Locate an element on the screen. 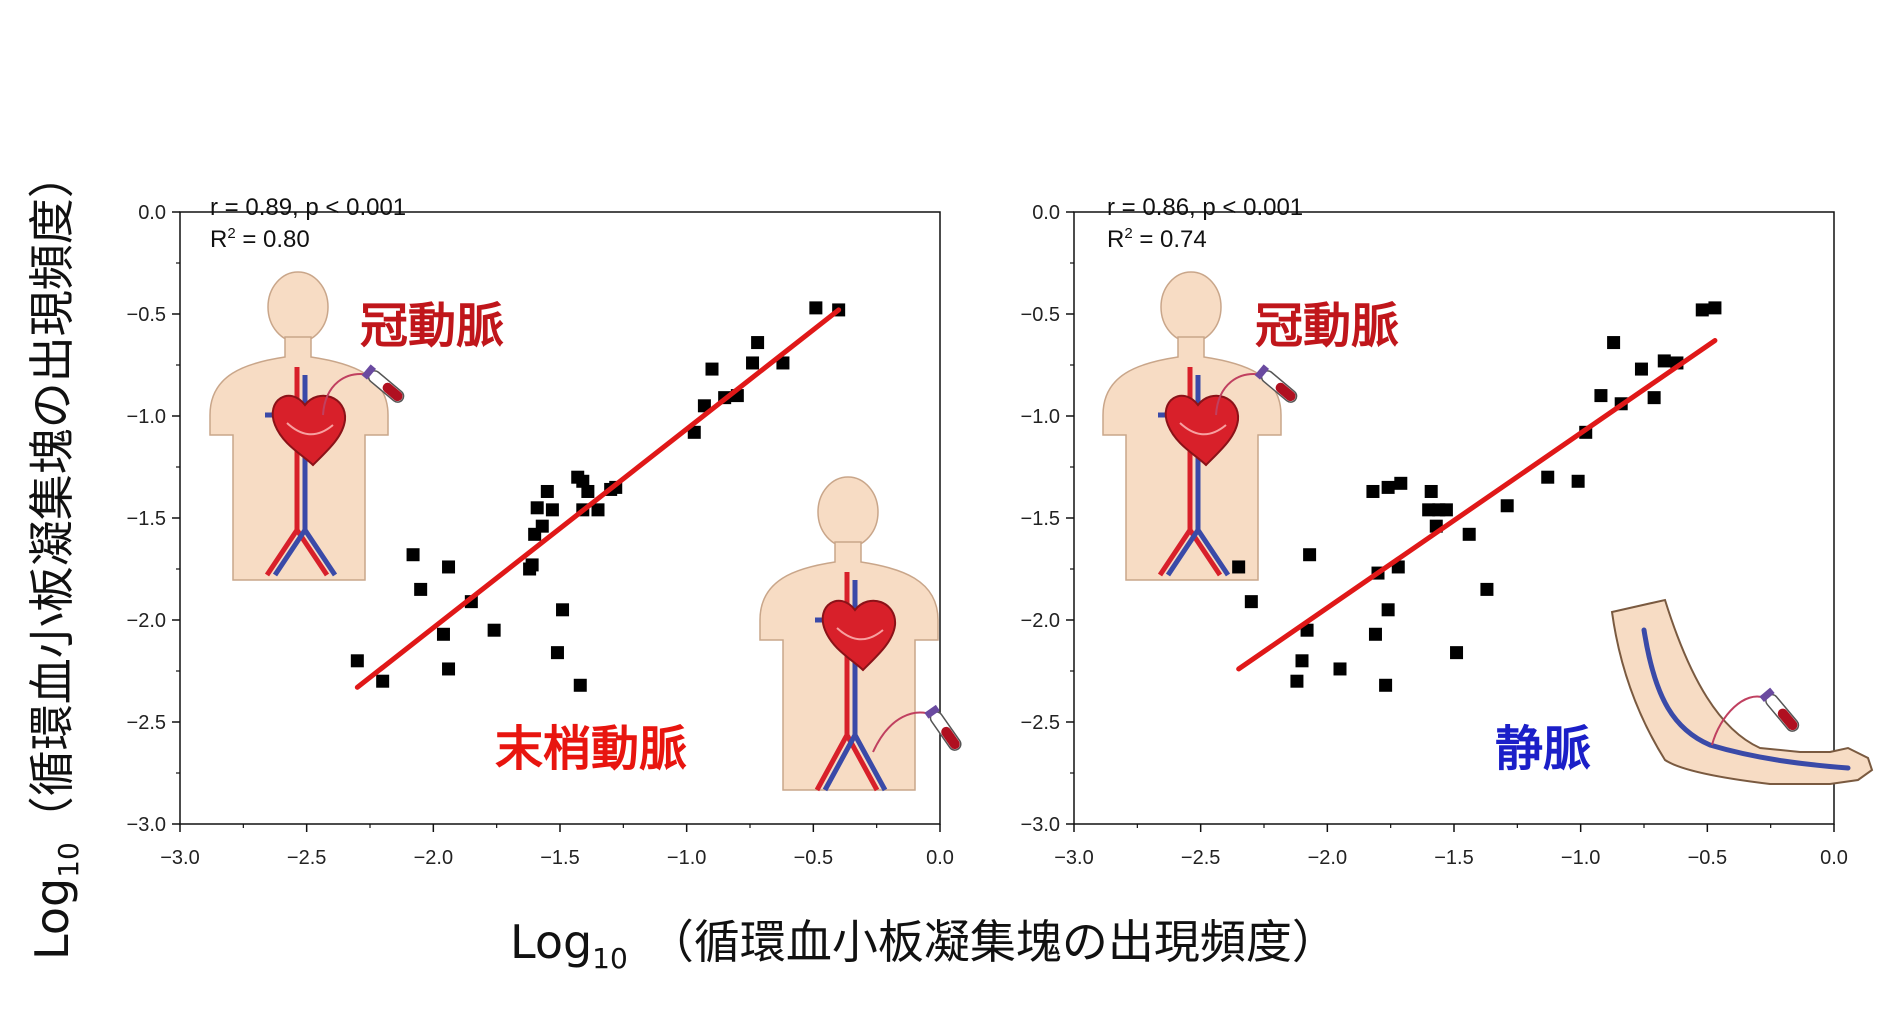 This screenshot has width=1888, height=1013. stat-r2-sup: 2 is located at coordinates (231, 233).